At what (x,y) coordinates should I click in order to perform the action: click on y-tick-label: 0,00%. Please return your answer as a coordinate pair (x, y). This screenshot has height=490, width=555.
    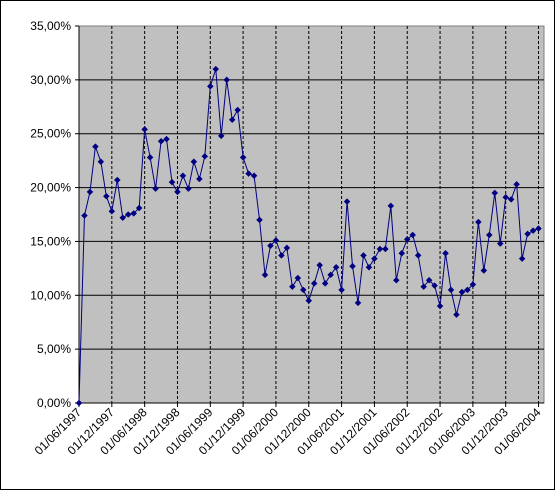
    Looking at the image, I should click on (54, 403).